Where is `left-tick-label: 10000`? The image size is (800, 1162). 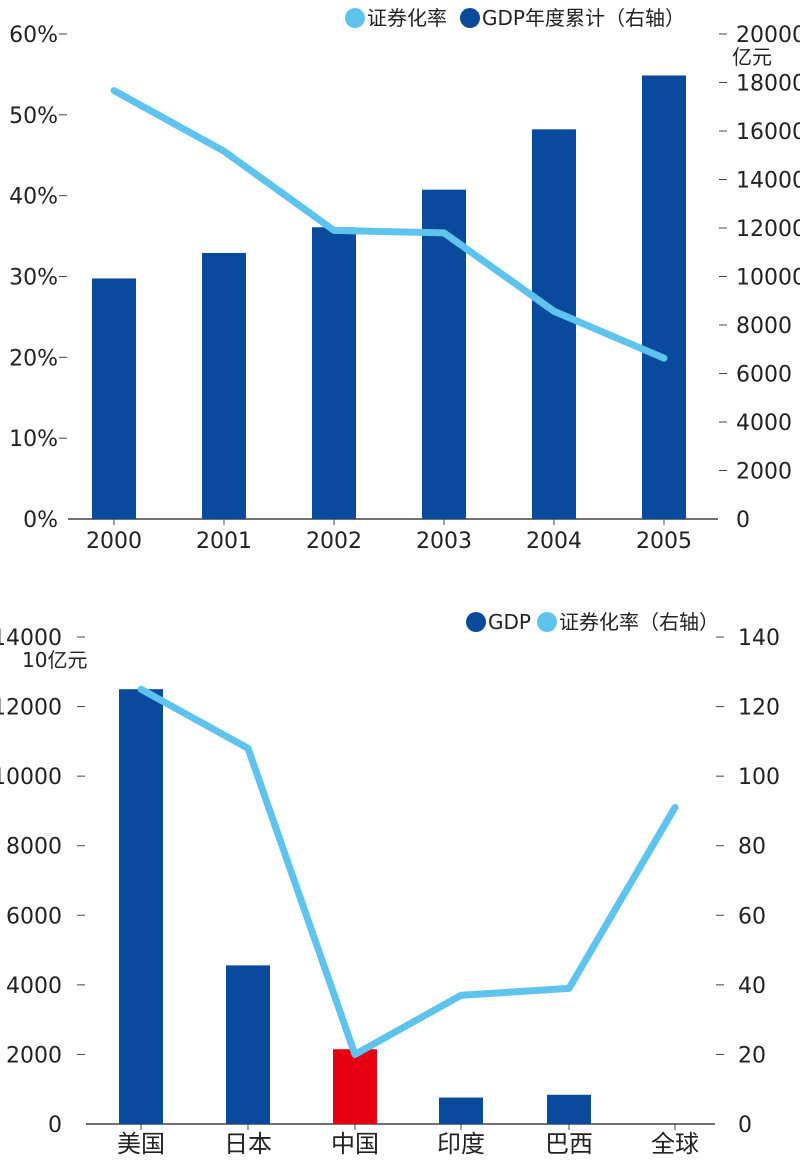
left-tick-label: 10000 is located at coordinates (31, 777).